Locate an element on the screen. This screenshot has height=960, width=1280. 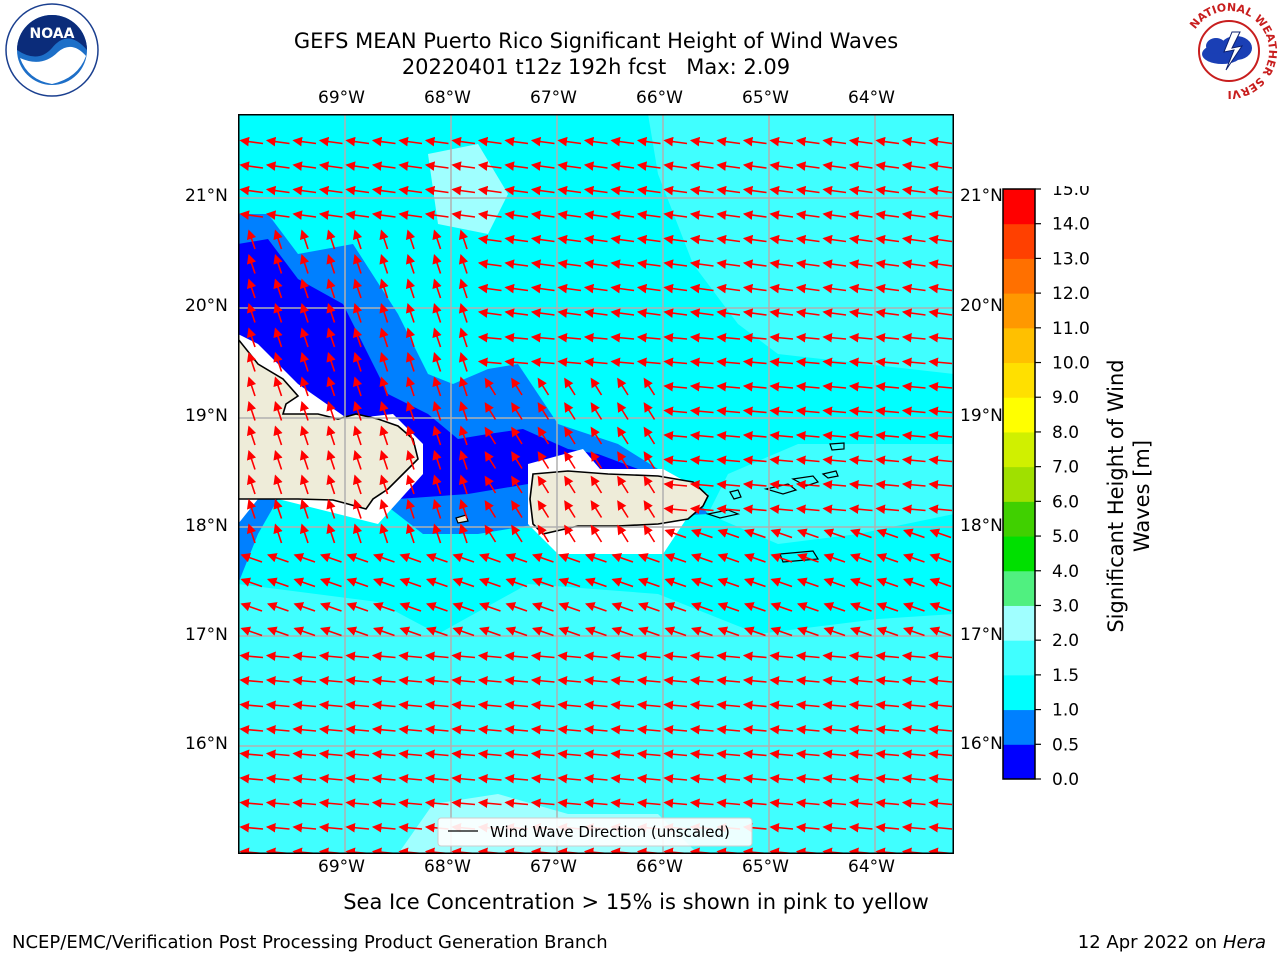
lon-label-bottom: 69°W is located at coordinates (341, 867).